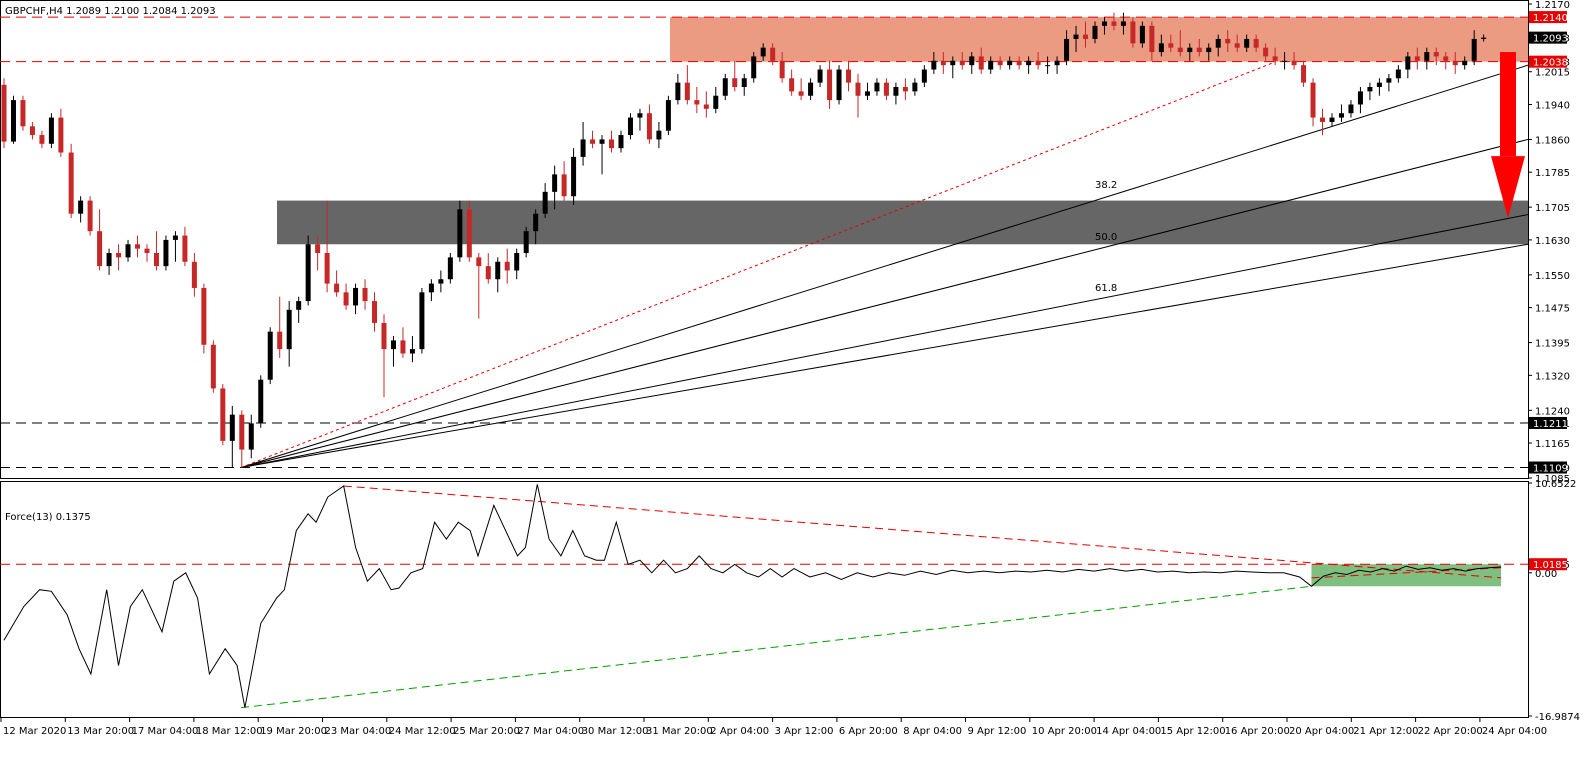 Image resolution: width=1595 pixels, height=757 pixels. What do you see at coordinates (1450, 731) in the screenshot?
I see `x-tick-label: 22 Apr 20:00` at bounding box center [1450, 731].